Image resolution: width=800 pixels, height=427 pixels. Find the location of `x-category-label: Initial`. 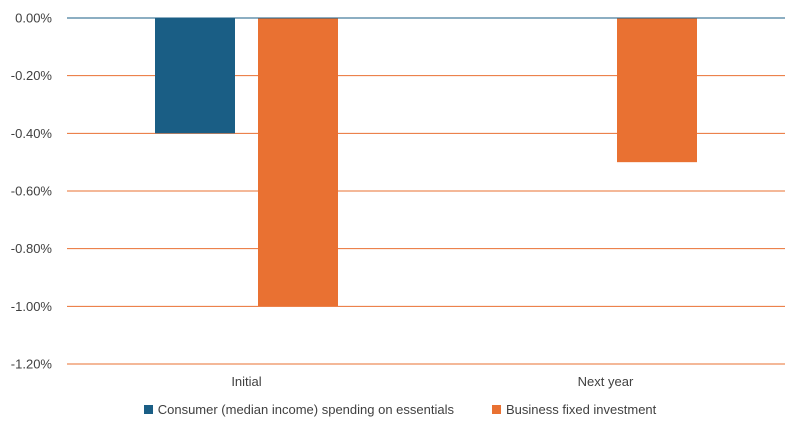

x-category-label: Initial is located at coordinates (246, 381).